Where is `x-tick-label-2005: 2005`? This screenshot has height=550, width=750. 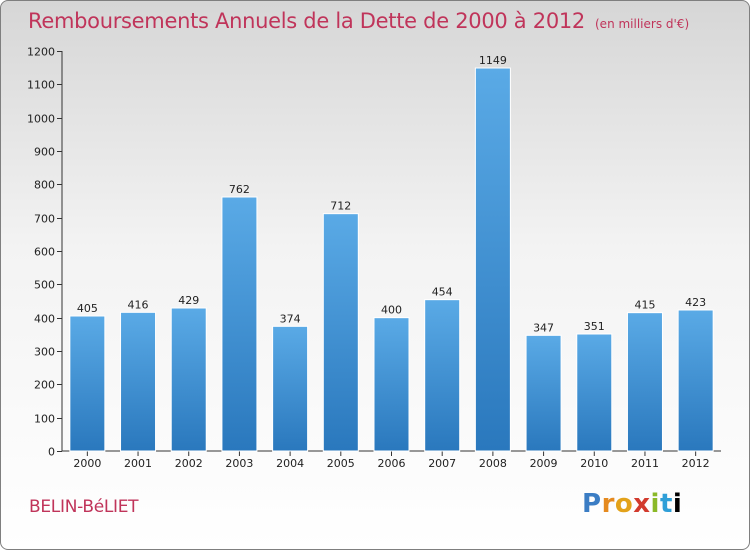
x-tick-label-2005: 2005 is located at coordinates (341, 463).